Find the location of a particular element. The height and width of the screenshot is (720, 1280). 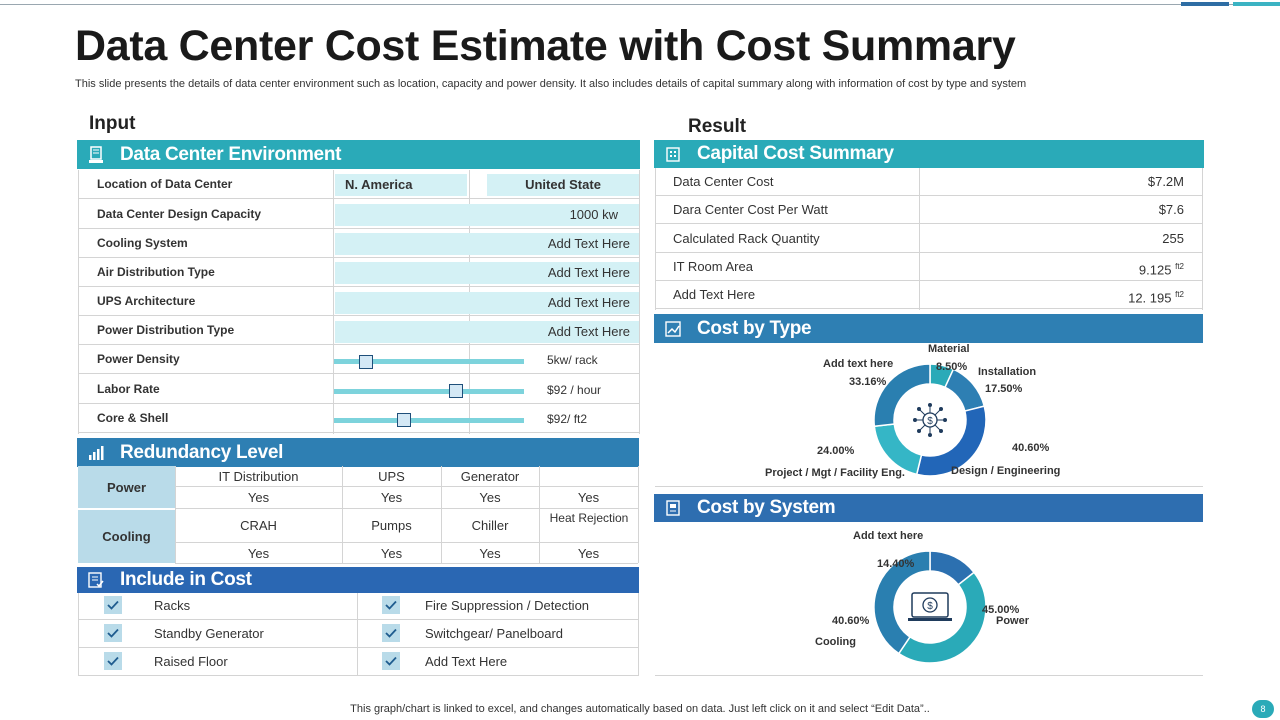

labor-rate-value: $92 / hour is located at coordinates (574, 390).